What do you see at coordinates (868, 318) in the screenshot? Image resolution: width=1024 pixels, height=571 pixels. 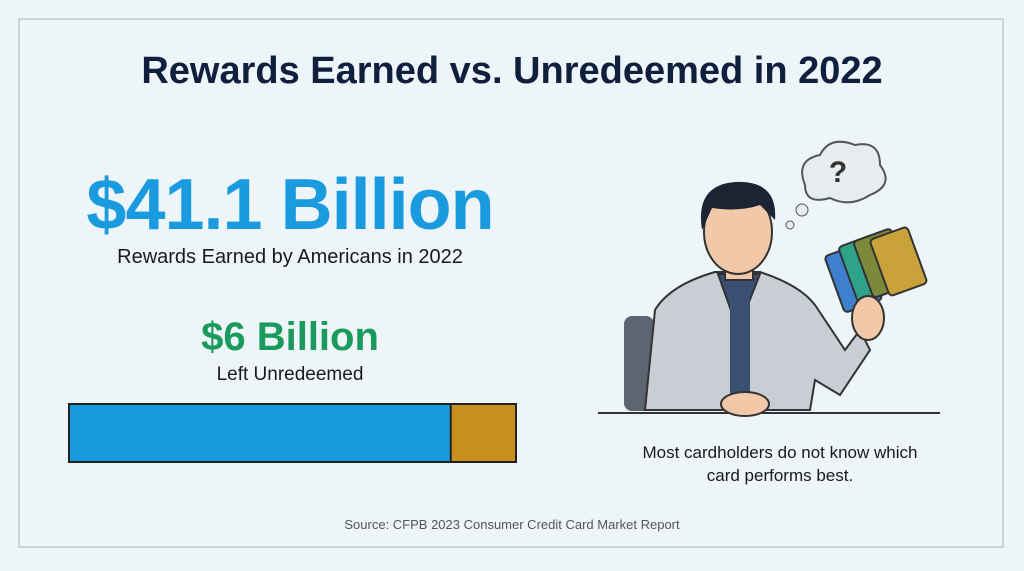 I see `hand-right` at bounding box center [868, 318].